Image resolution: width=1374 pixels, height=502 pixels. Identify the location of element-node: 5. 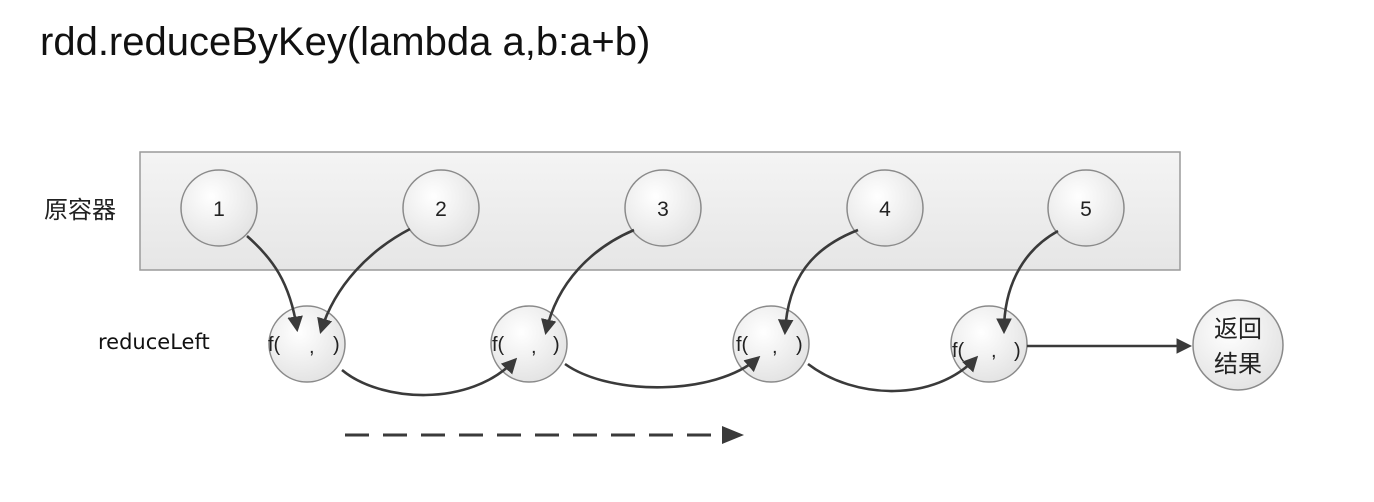
(1086, 208).